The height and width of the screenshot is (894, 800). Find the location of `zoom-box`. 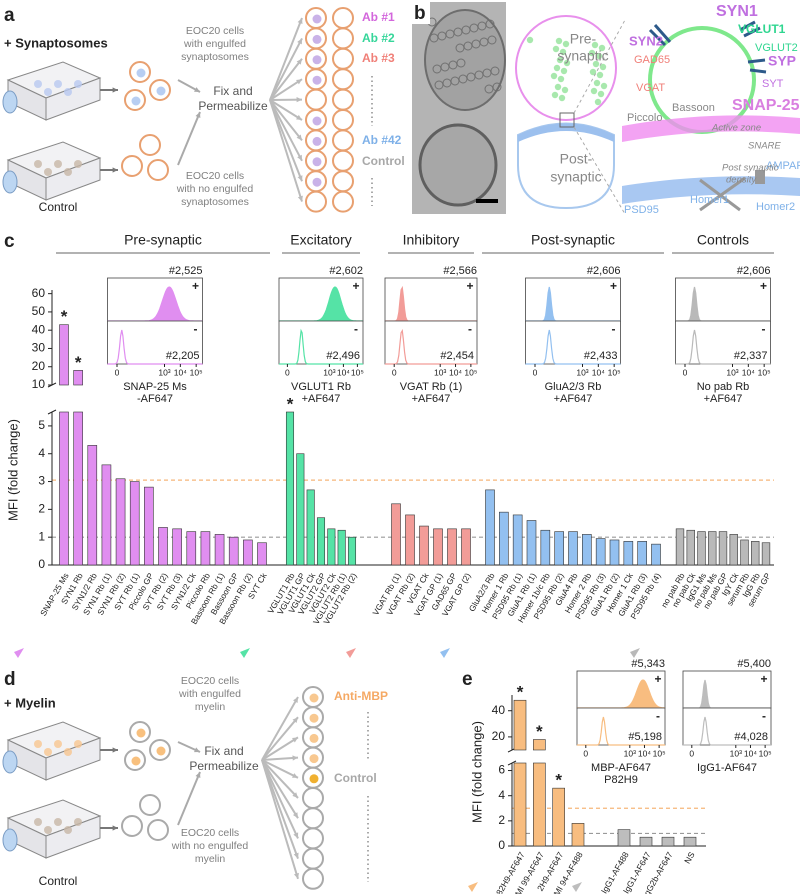

zoom-box is located at coordinates (567, 120).